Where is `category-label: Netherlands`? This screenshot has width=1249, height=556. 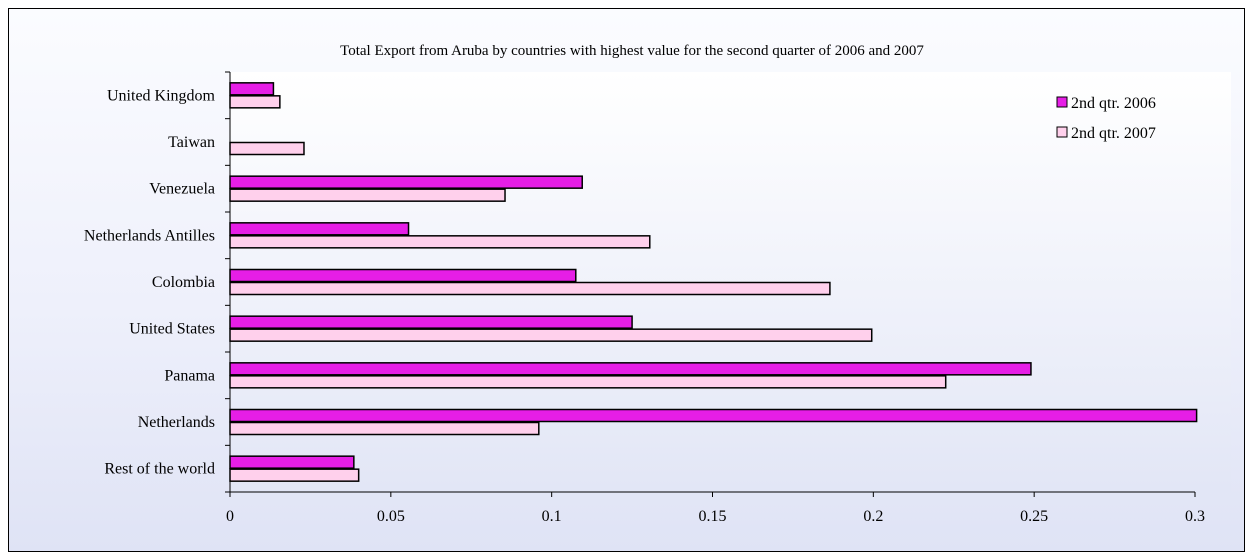 category-label: Netherlands is located at coordinates (176, 422).